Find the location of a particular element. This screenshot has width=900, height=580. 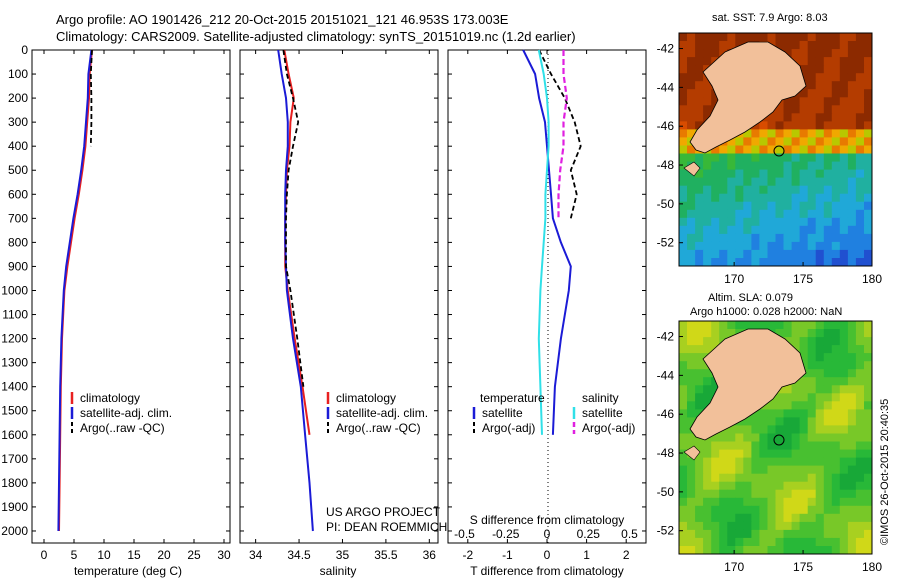

sla-map-axes: -42 -44 -46 -48 -50 -52 170 175 180 is located at coordinates (770, 452).